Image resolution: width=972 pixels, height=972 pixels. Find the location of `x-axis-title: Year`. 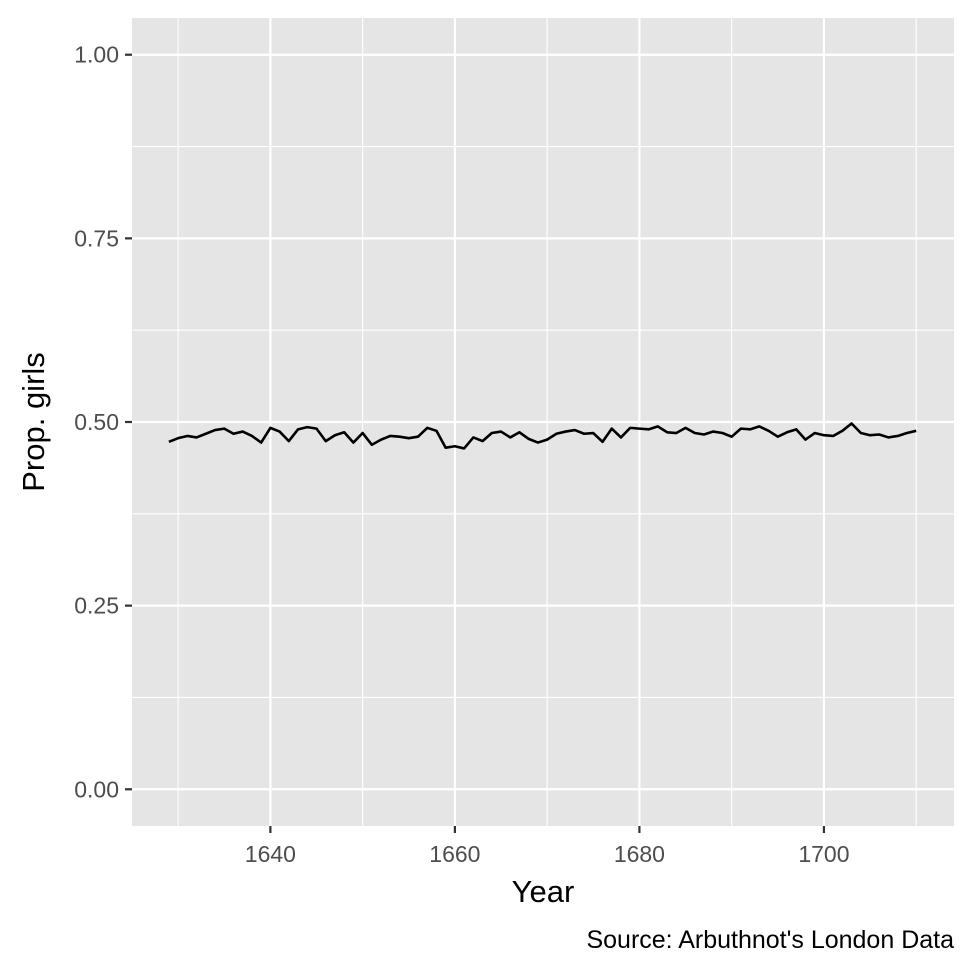

x-axis-title: Year is located at coordinates (543, 891).